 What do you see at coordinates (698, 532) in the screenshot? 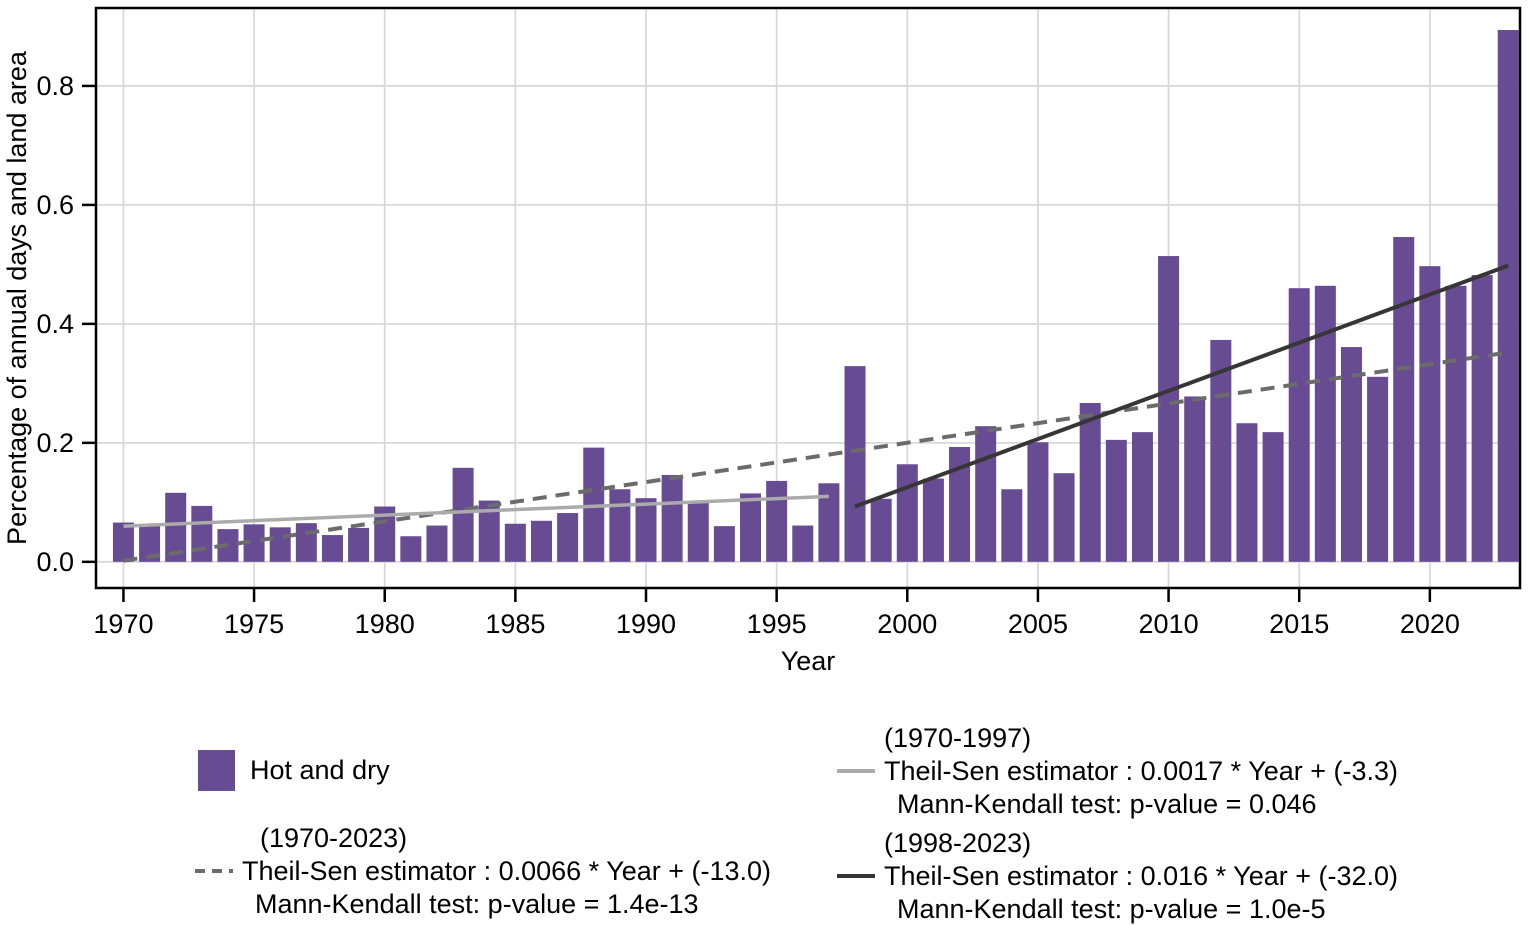
I see `bar-1992` at bounding box center [698, 532].